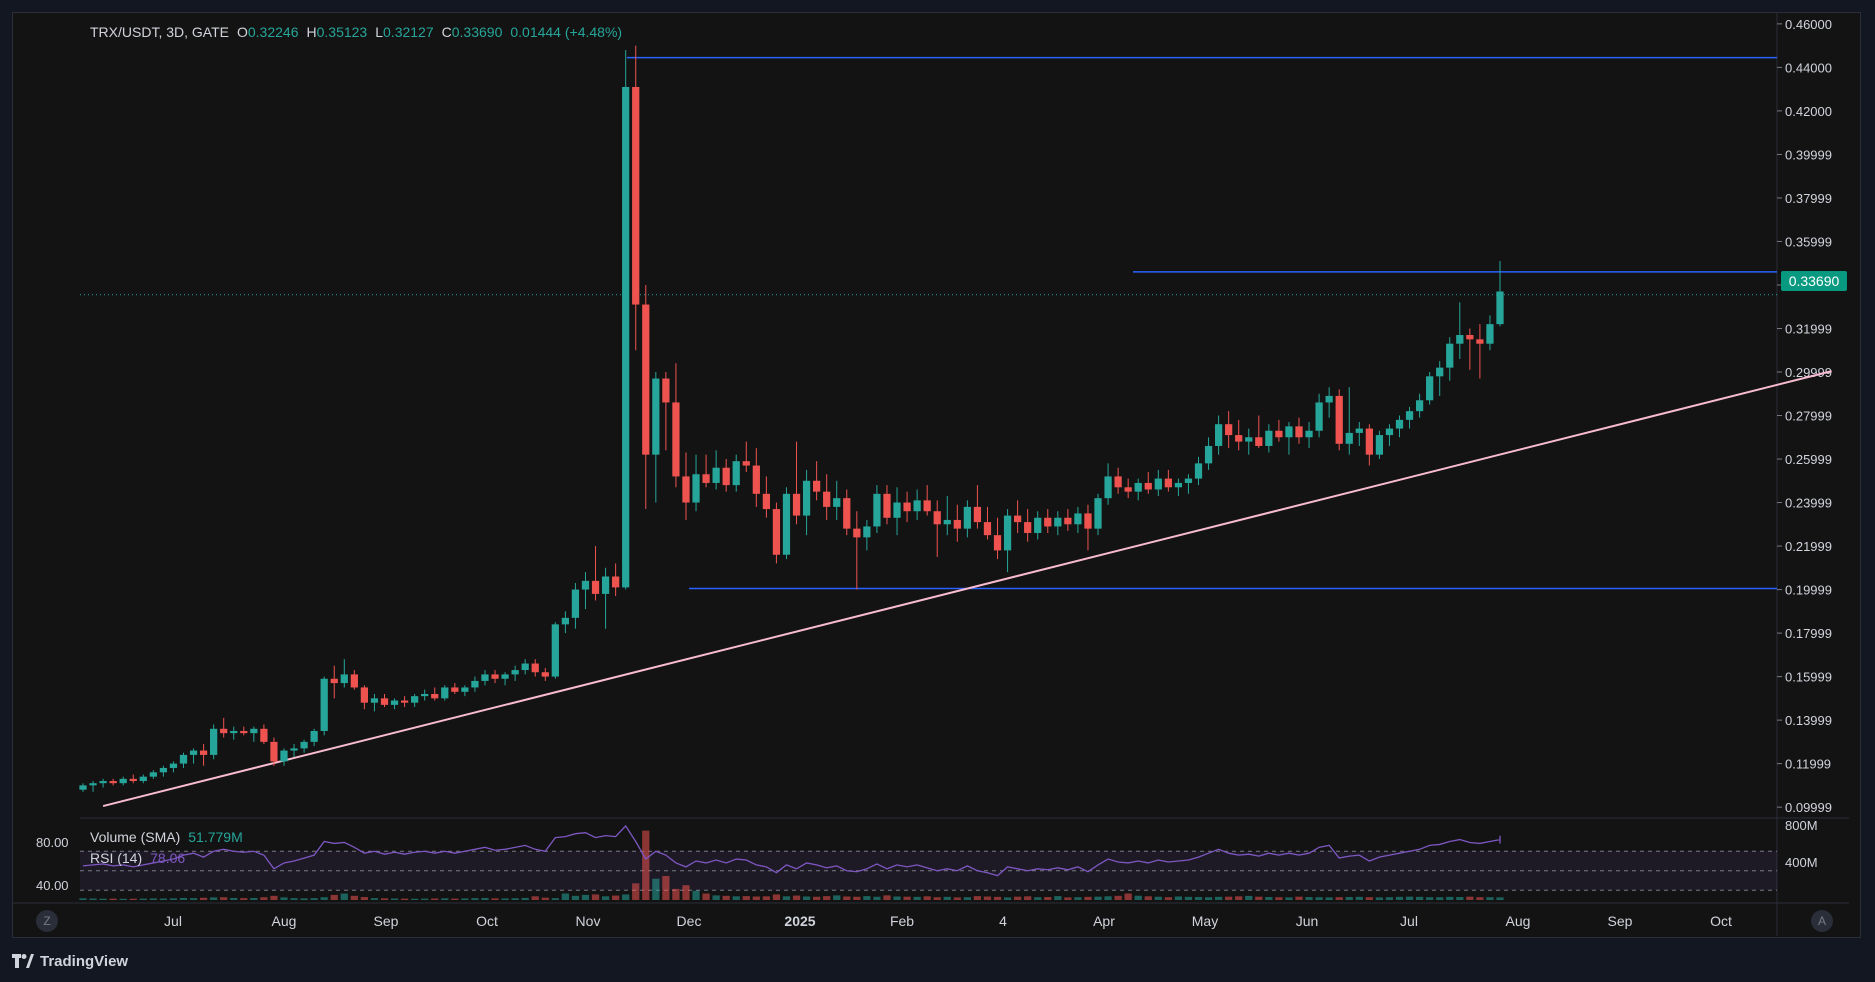 This screenshot has width=1875, height=982. Describe the element at coordinates (273, 32) in the screenshot. I see `open-value: 0.32246` at that location.